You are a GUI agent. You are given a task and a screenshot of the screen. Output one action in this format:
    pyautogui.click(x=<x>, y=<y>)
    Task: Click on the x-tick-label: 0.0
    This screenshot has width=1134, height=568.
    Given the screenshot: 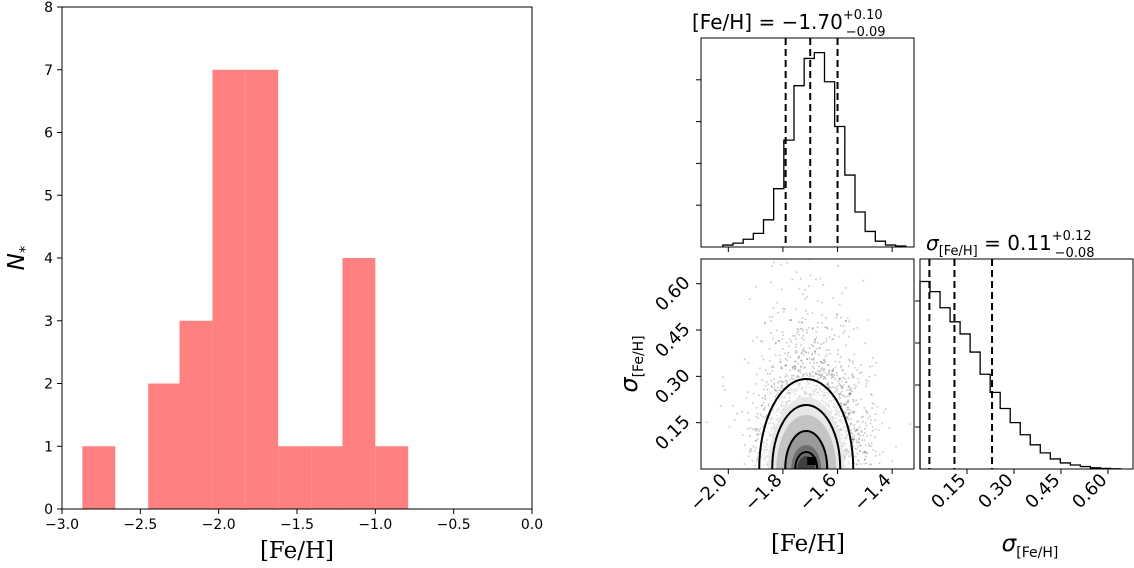 What is the action you would take?
    pyautogui.click(x=532, y=525)
    